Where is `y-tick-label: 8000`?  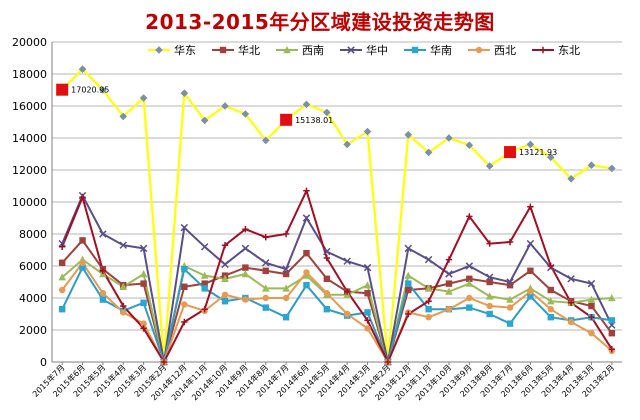
y-tick-label: 8000 is located at coordinates (33, 234).